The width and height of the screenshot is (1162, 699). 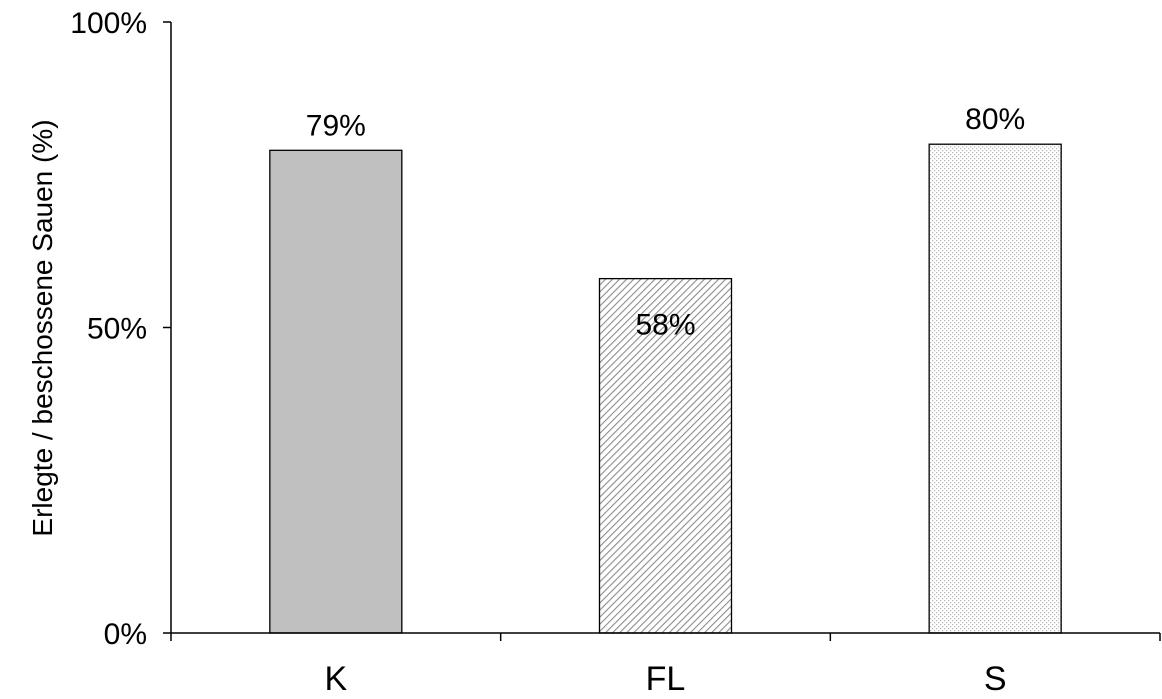 I want to click on y-tick-label: 50%, so click(x=117, y=329).